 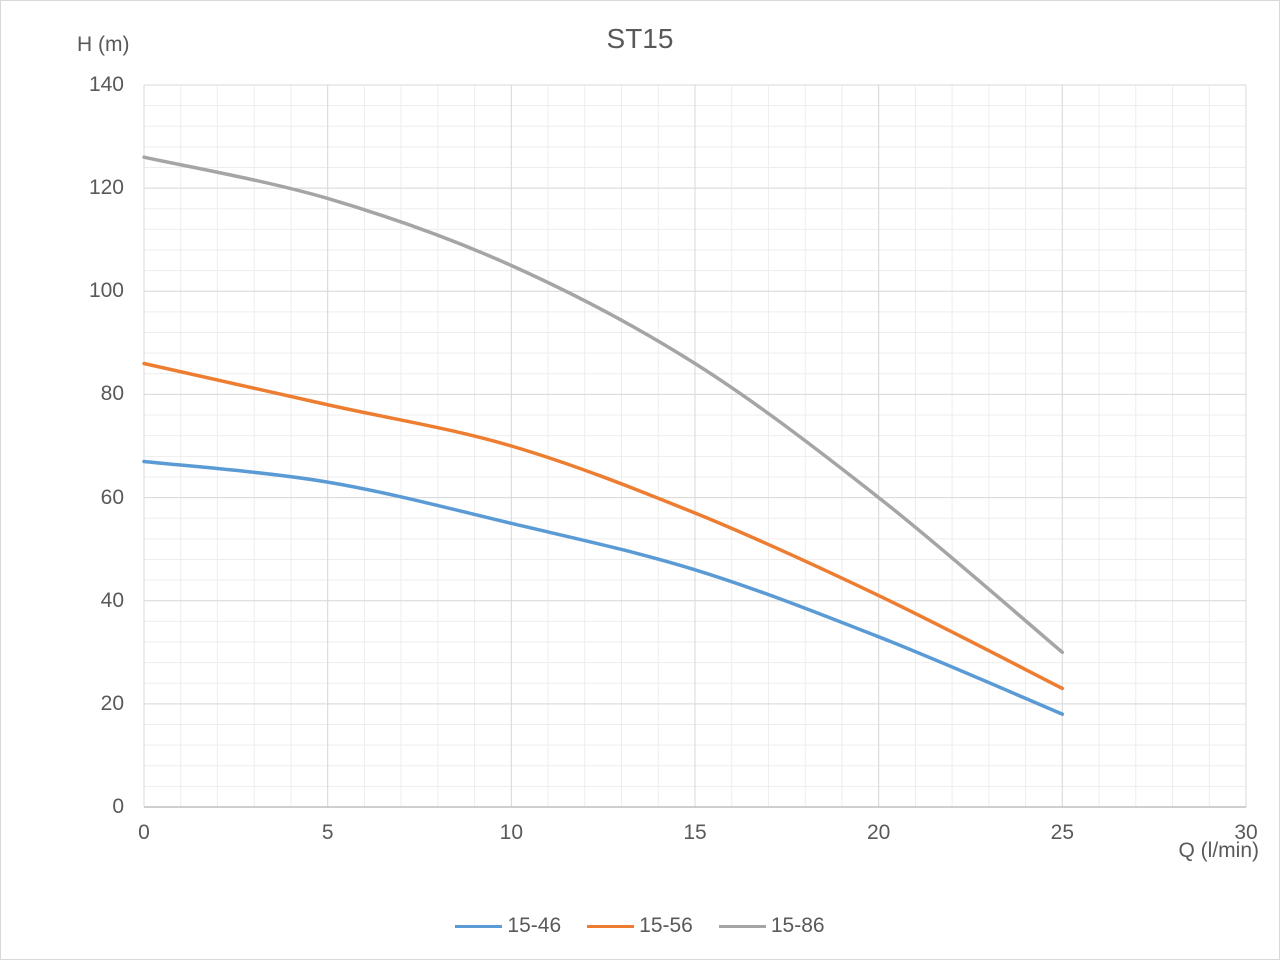 I want to click on y-axis-title: H (m), so click(x=103, y=44).